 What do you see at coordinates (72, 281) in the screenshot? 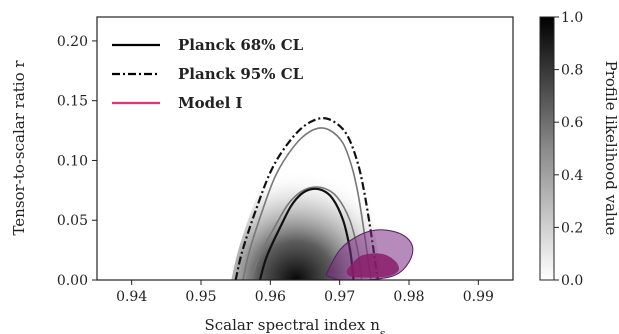
I see `y-tick-label: 0.00` at bounding box center [72, 281].